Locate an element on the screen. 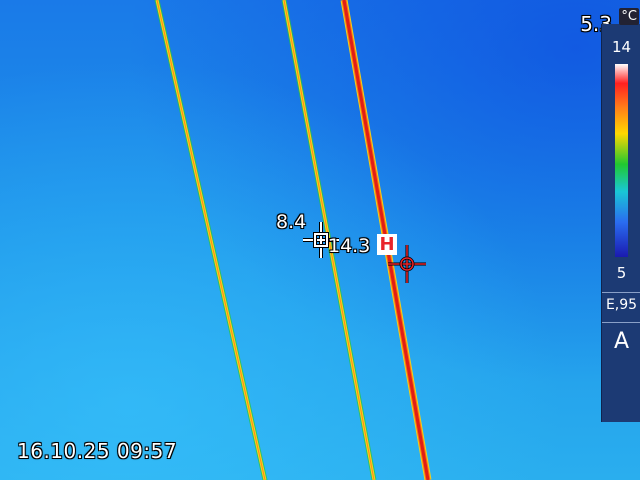 This screenshot has width=640, height=480. hotspot-marker-badge: H is located at coordinates (387, 244).